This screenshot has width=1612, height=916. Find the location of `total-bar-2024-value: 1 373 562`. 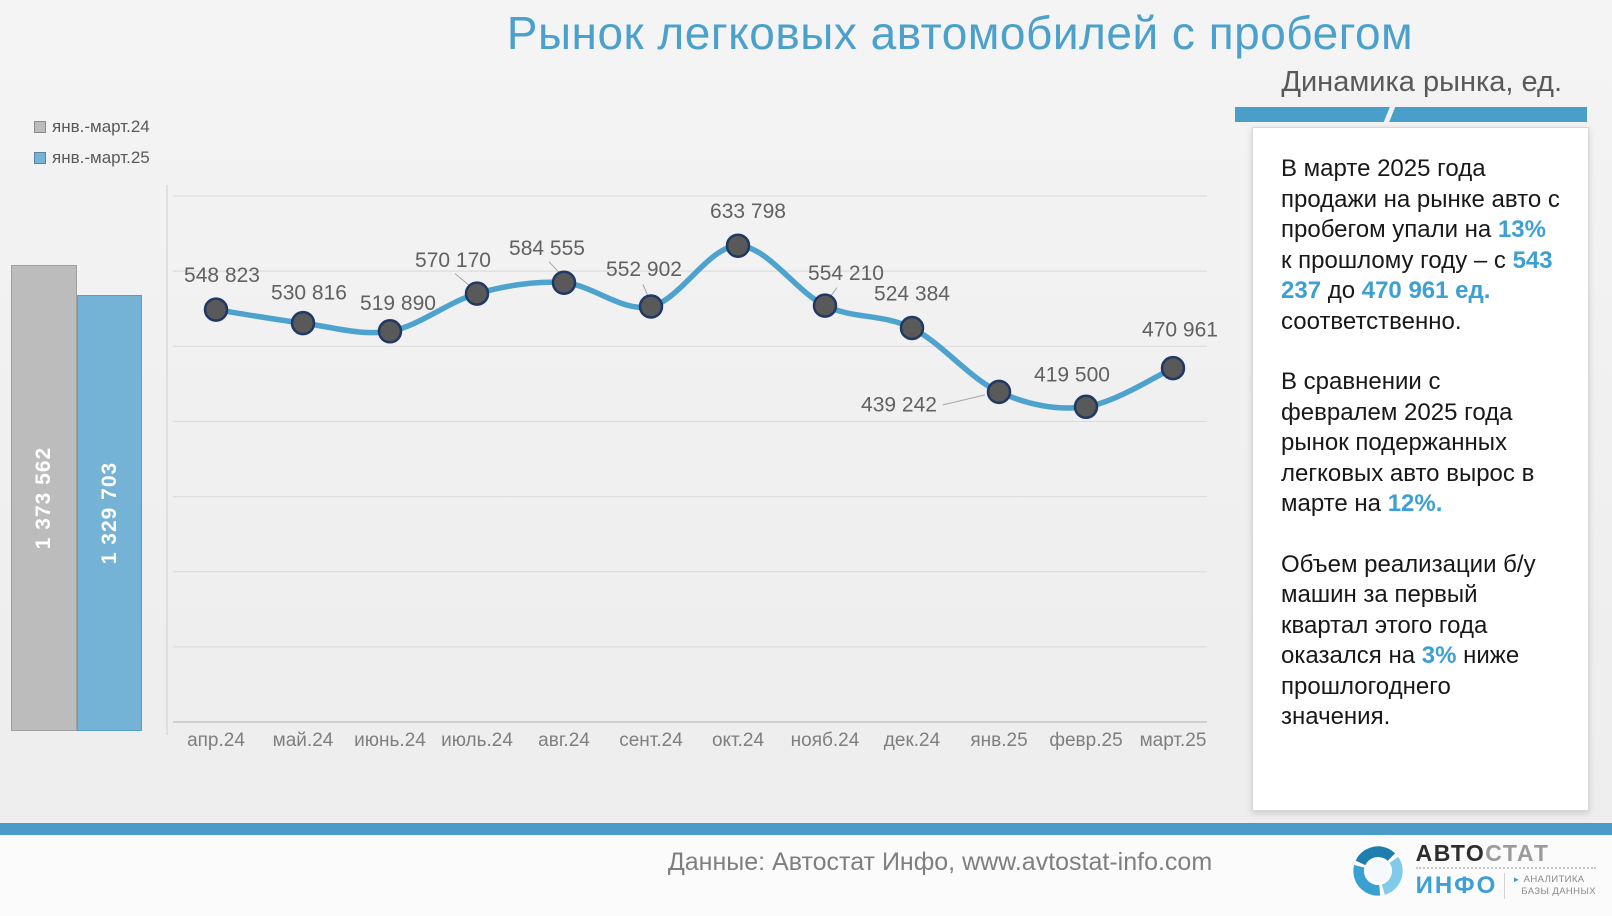

total-bar-2024-value: 1 373 562 is located at coordinates (43, 498).